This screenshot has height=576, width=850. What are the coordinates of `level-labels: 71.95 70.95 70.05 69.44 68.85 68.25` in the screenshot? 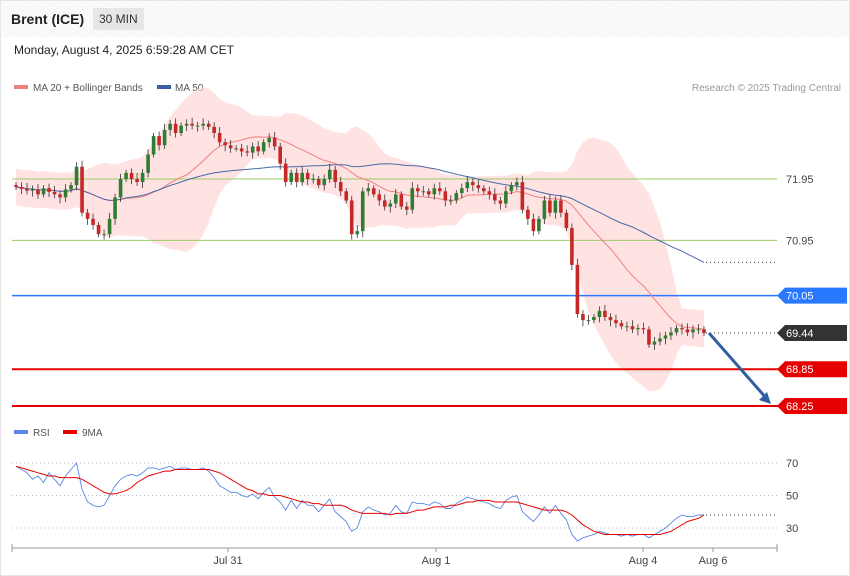 It's located at (812, 294).